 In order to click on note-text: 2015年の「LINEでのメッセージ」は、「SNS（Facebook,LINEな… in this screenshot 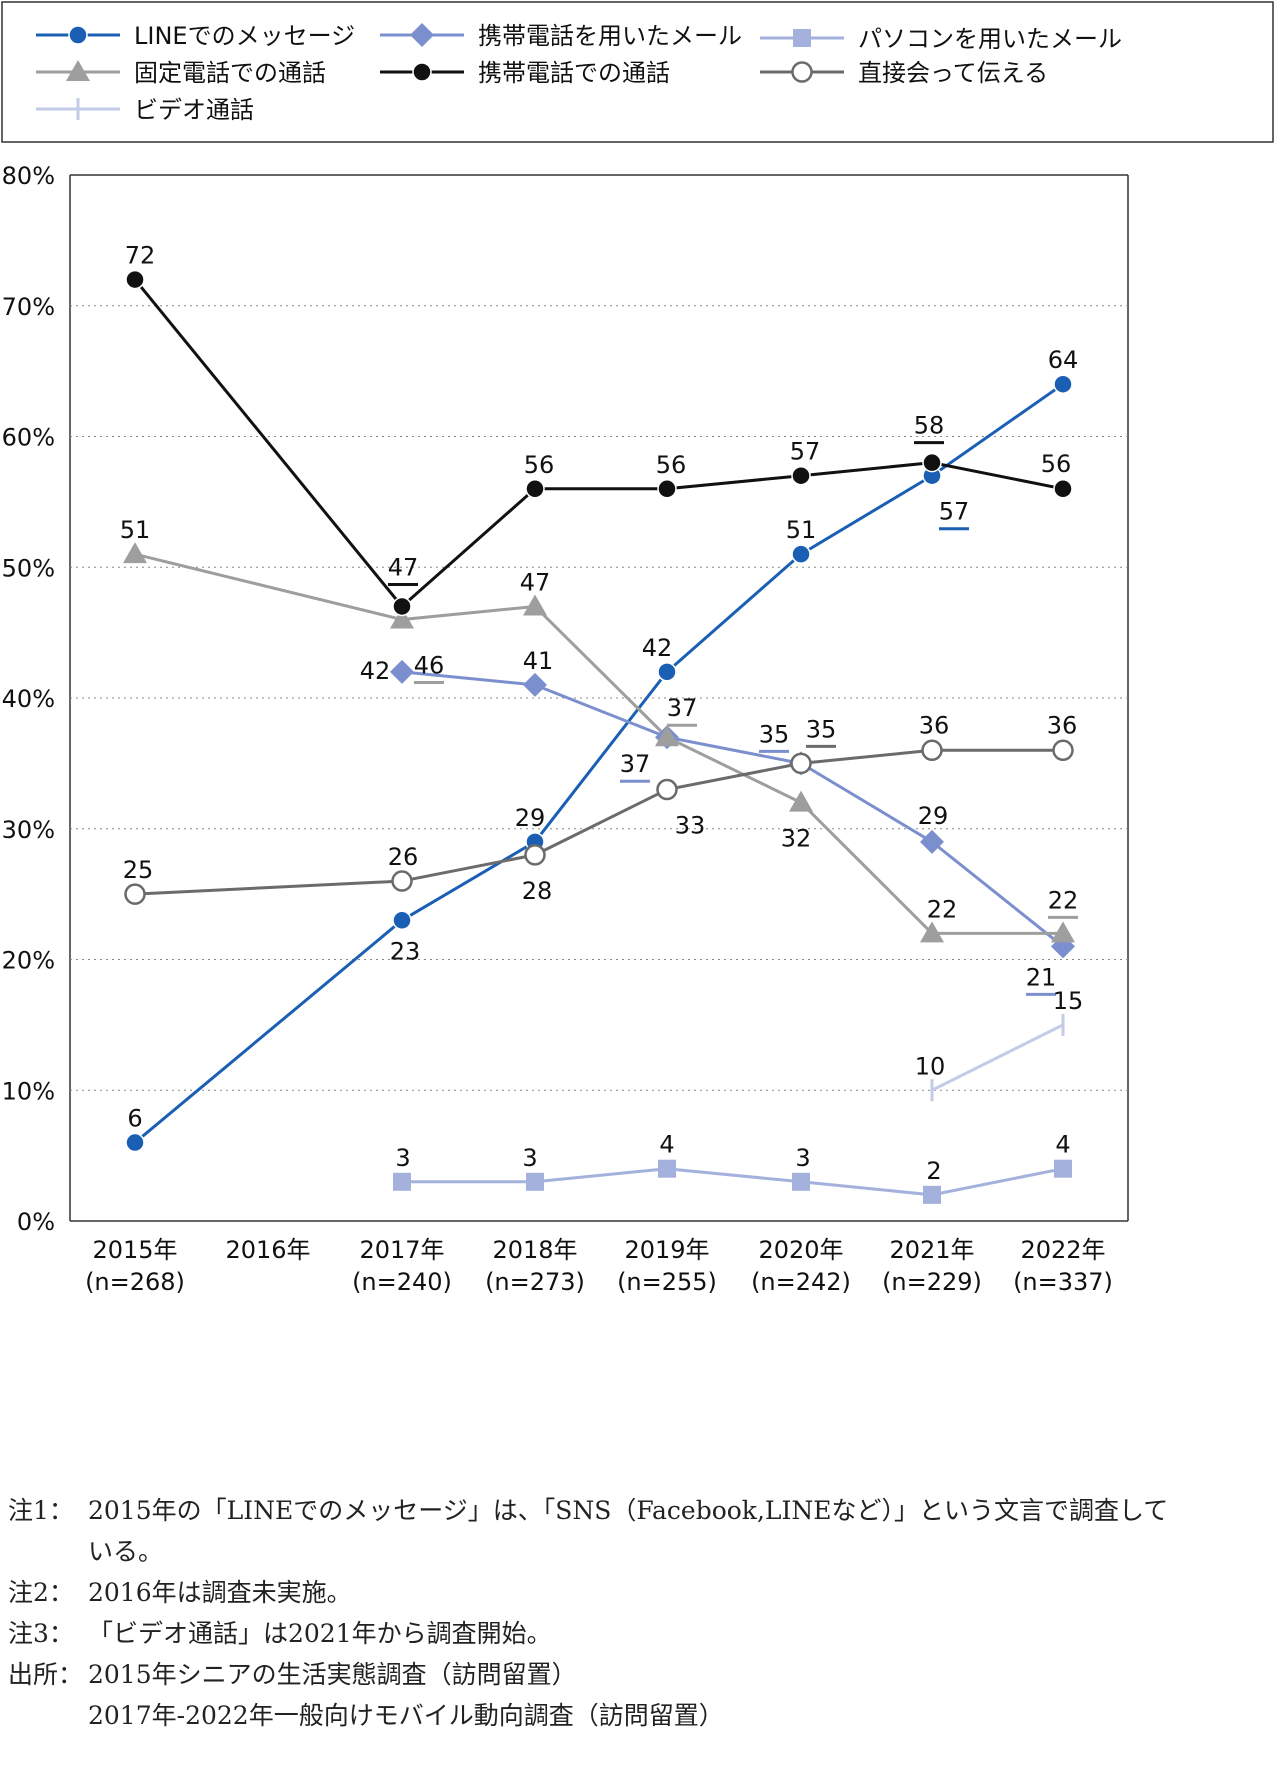, I will do `click(628, 1510)`.